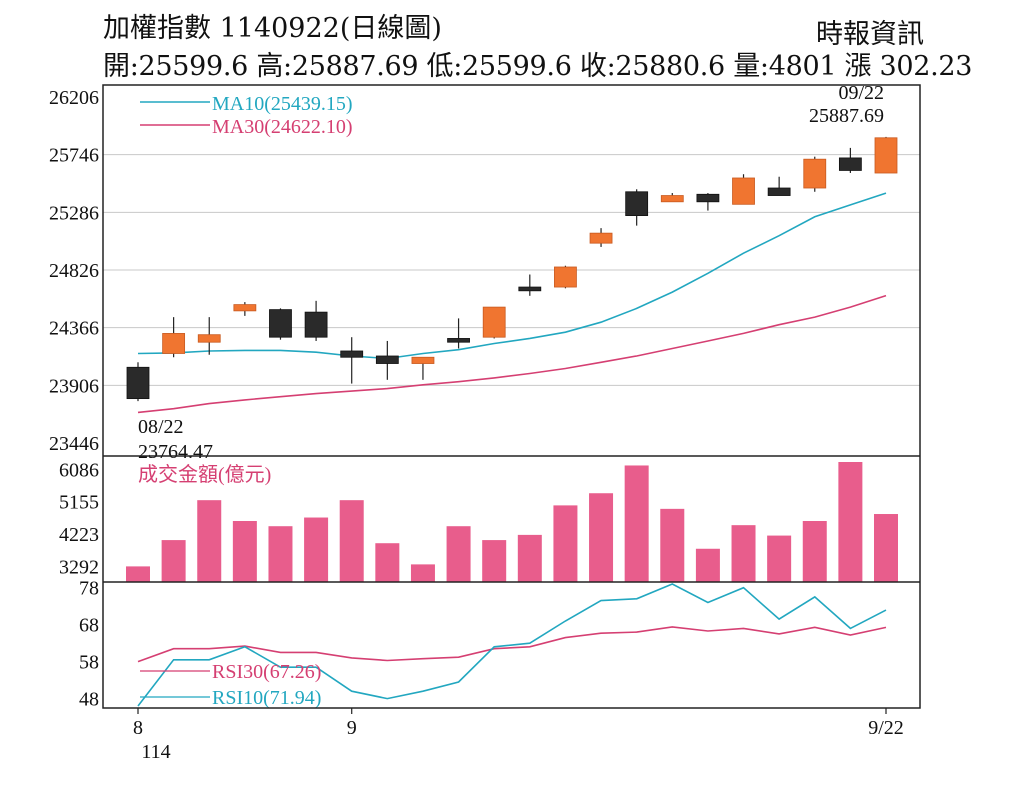 The height and width of the screenshot is (788, 1024). I want to click on x-year-label: 114, so click(155, 752).